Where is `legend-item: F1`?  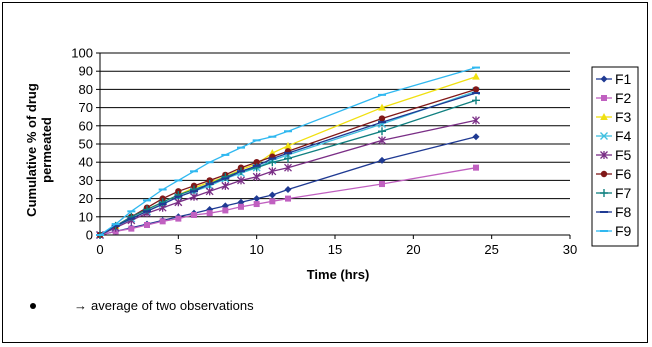 legend-item: F1 is located at coordinates (614, 79).